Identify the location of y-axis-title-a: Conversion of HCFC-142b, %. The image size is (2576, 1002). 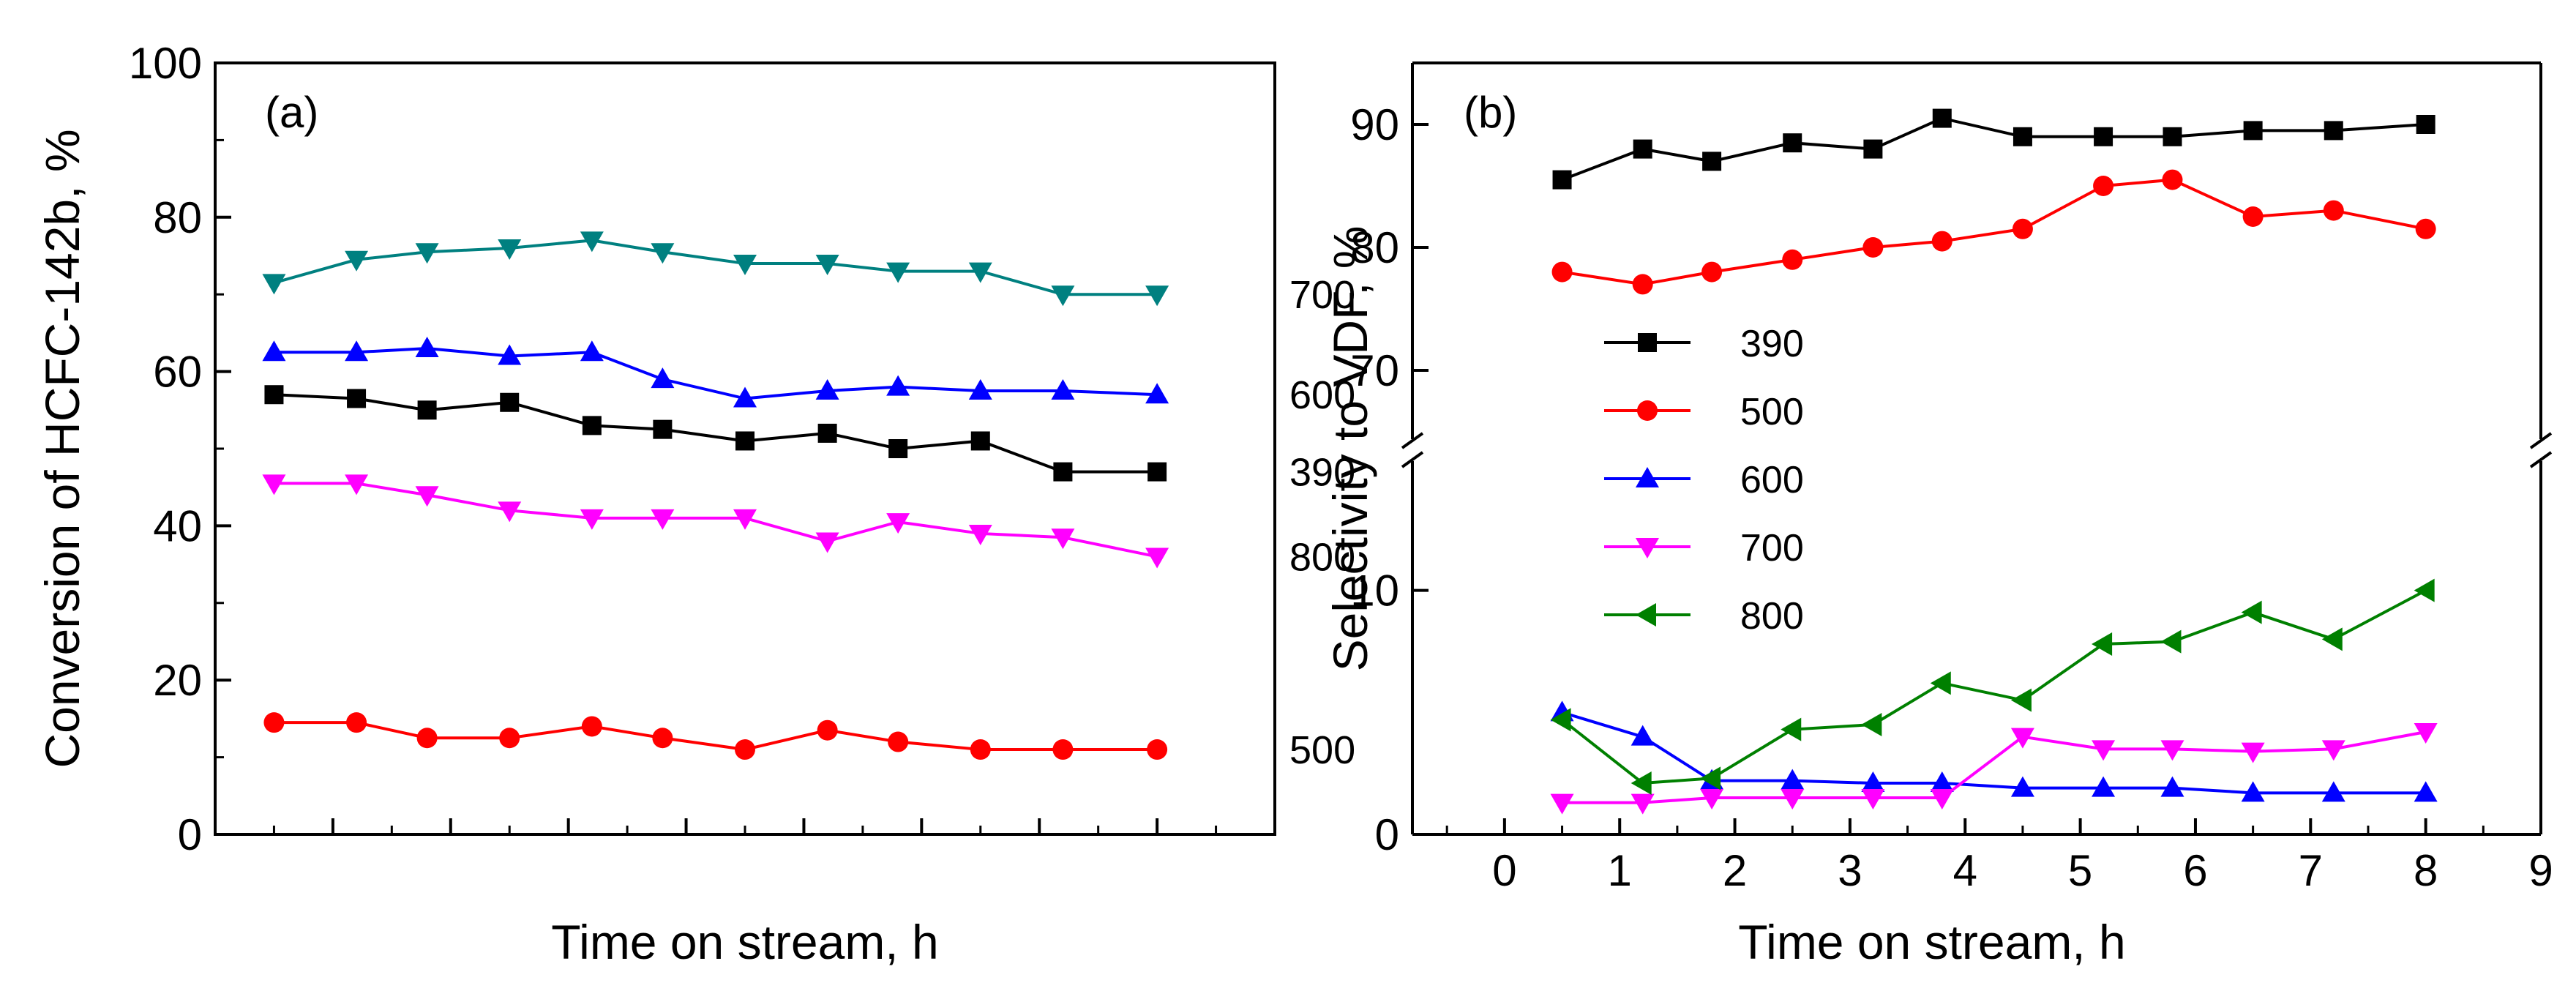
(62, 449).